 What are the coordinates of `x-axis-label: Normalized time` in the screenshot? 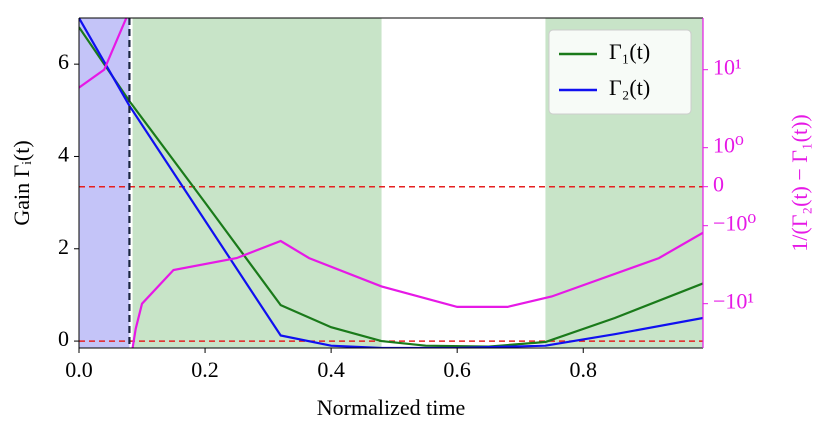 It's located at (391, 407).